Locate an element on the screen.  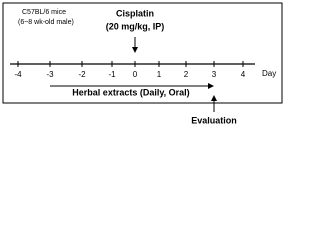
mice-strain: C57BL/6 mice is located at coordinates (44, 12).